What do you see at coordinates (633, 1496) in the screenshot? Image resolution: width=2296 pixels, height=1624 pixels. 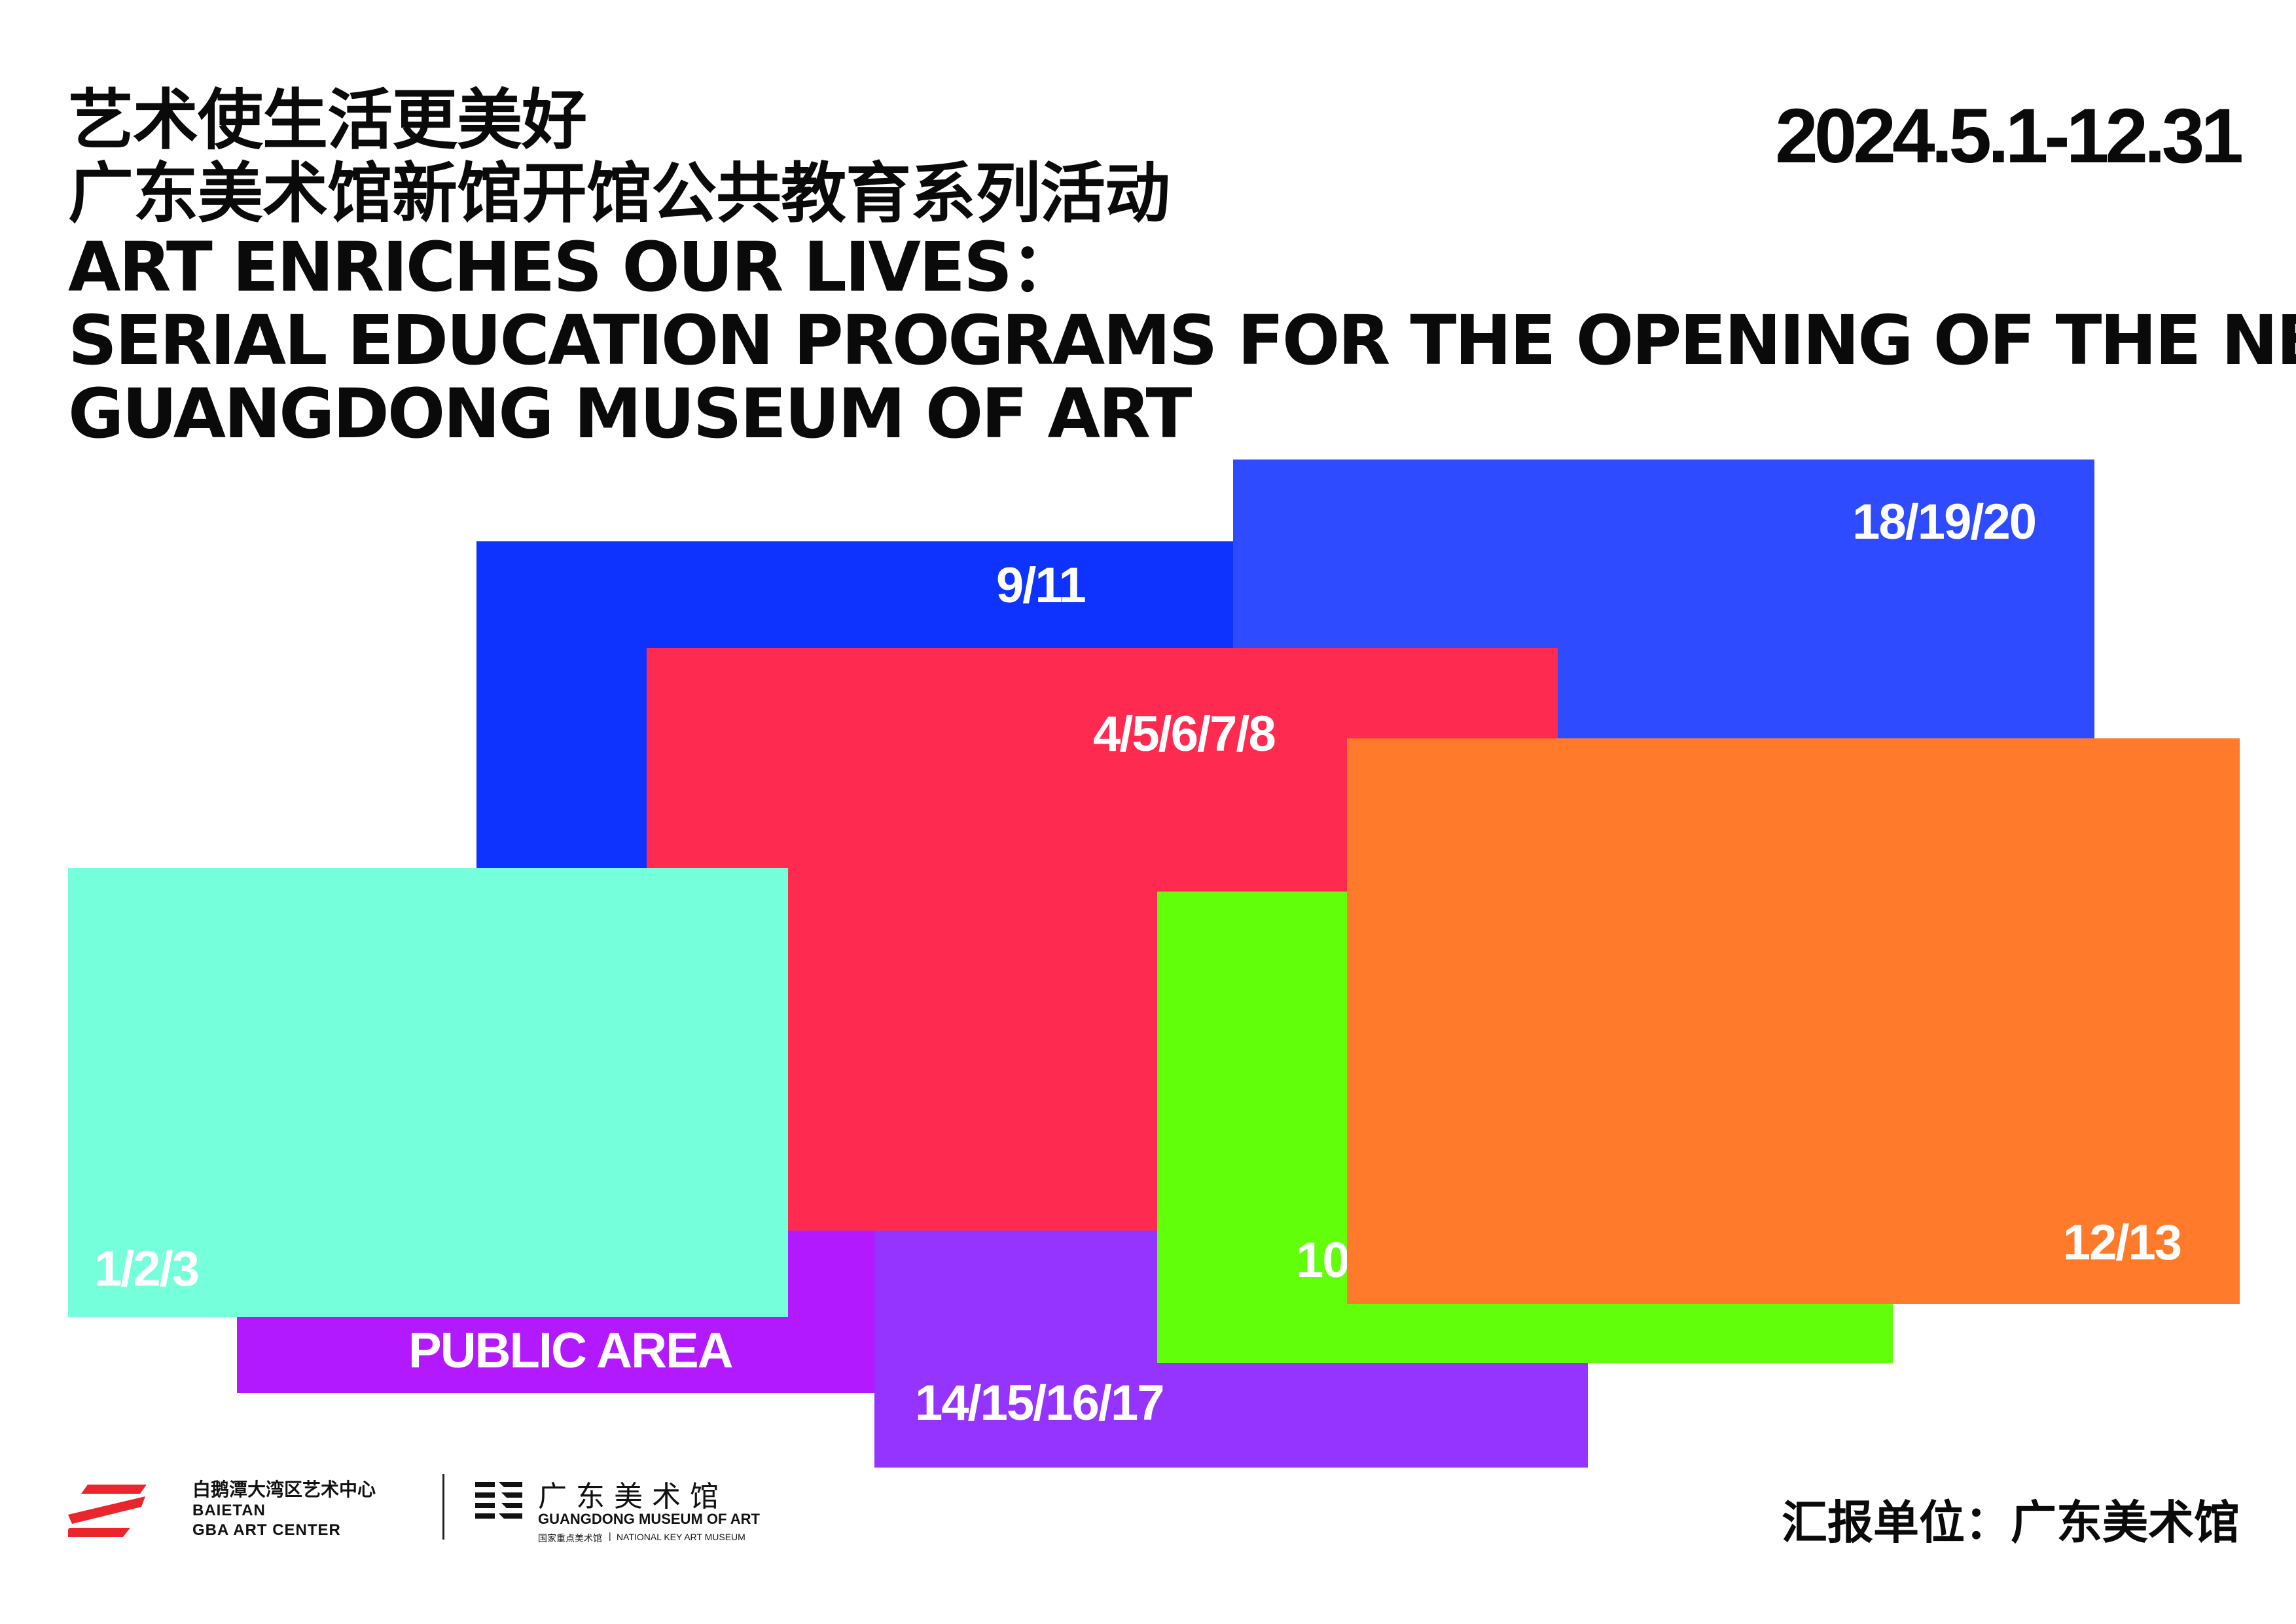 I see `gdmoa-name-cn: 广东美术馆` at bounding box center [633, 1496].